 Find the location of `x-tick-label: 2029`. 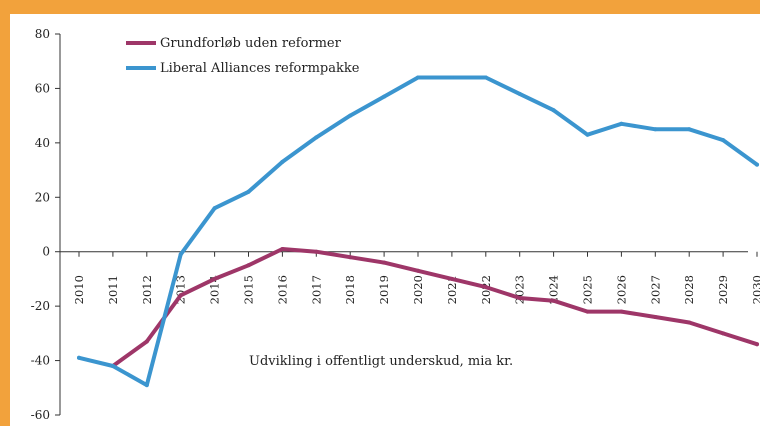

x-tick-label: 2029 is located at coordinates (723, 289).